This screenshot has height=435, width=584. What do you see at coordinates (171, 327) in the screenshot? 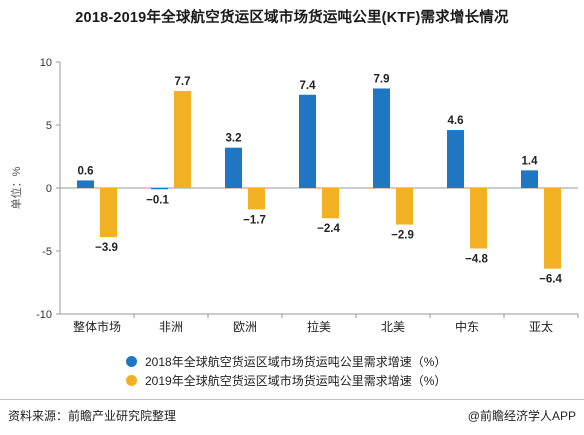
I see `x-tick-label: 非洲` at bounding box center [171, 327].